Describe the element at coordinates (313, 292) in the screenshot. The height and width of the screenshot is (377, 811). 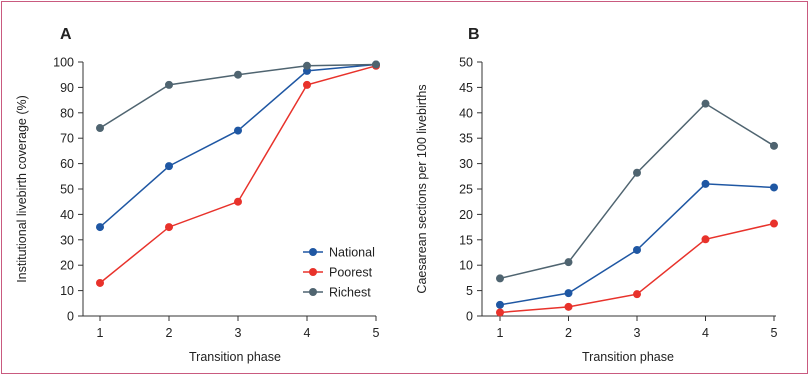
I see `legend-marker-richest` at that location.